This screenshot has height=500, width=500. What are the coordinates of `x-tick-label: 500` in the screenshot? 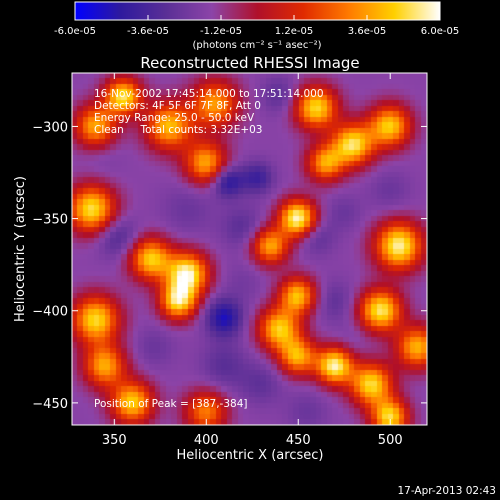 It's located at (390, 440).